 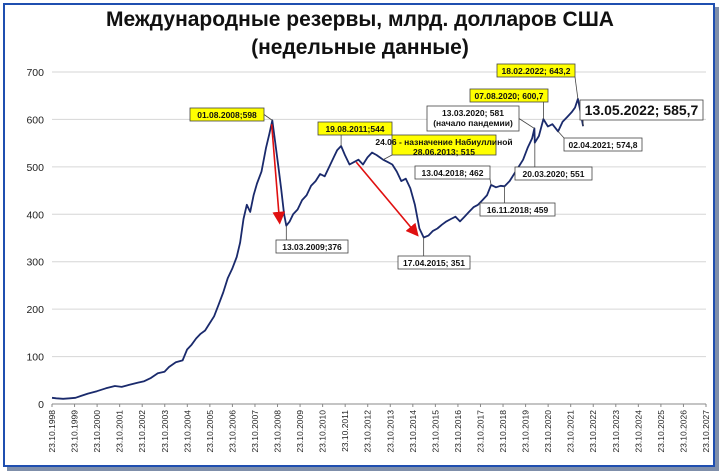 I want to click on x-tick-label: 23.10.2005, so click(x=210, y=431).